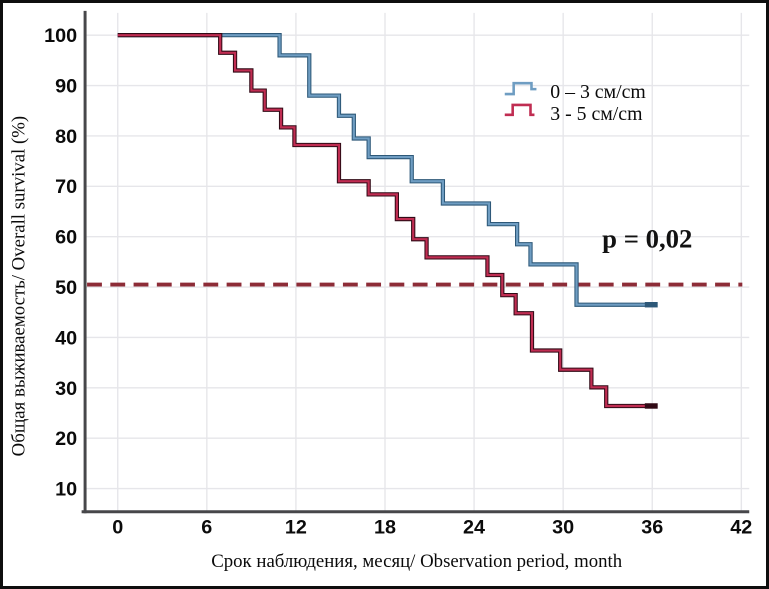  What do you see at coordinates (520, 88) in the screenshot?
I see `legend-swatch-group1-icon` at bounding box center [520, 88].